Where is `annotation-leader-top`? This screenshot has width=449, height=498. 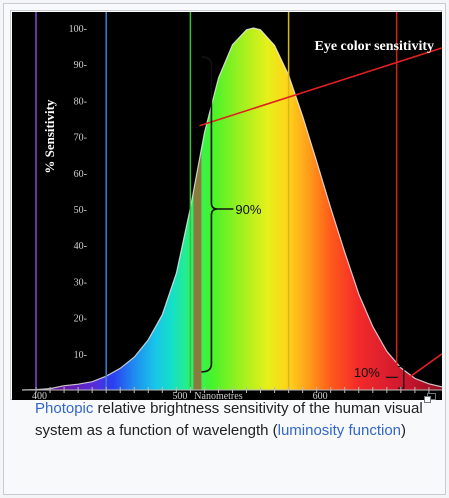
annotation-leader-top is located at coordinates (320, 87).